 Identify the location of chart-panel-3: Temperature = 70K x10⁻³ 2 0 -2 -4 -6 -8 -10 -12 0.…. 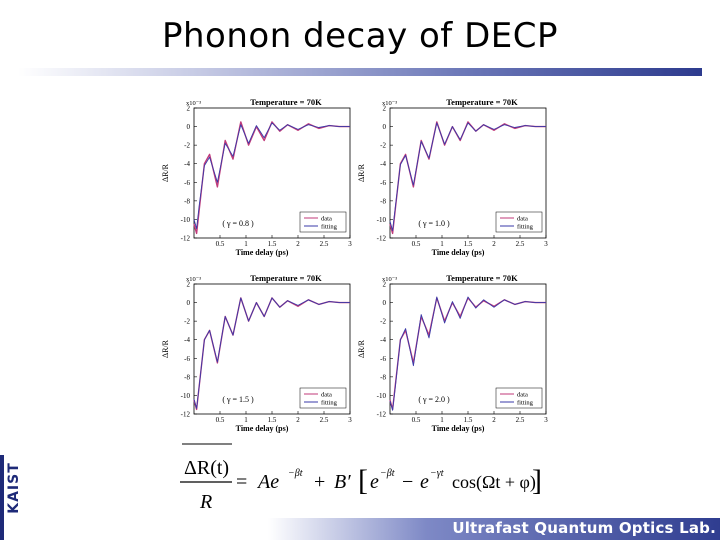
(256, 353).